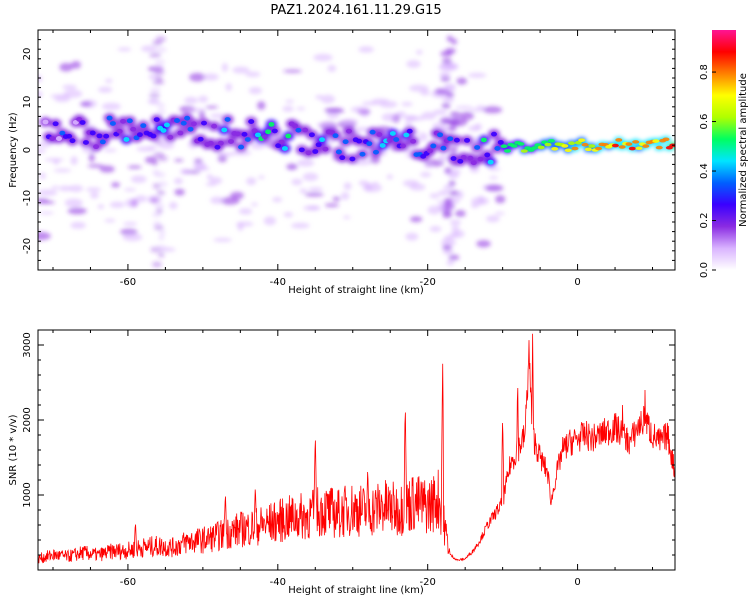  I want to click on x-tick-label: -60, so click(128, 282).